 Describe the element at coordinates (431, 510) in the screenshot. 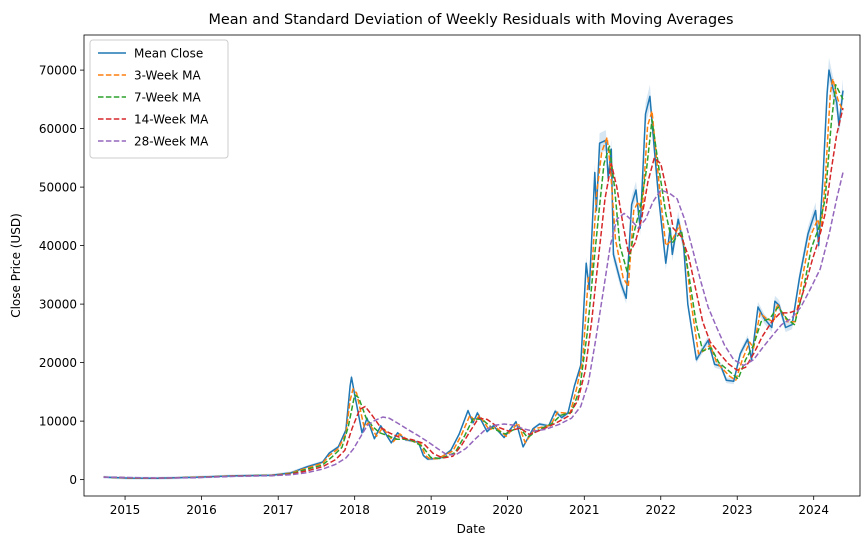

I see `x-tick-label: 2019` at that location.